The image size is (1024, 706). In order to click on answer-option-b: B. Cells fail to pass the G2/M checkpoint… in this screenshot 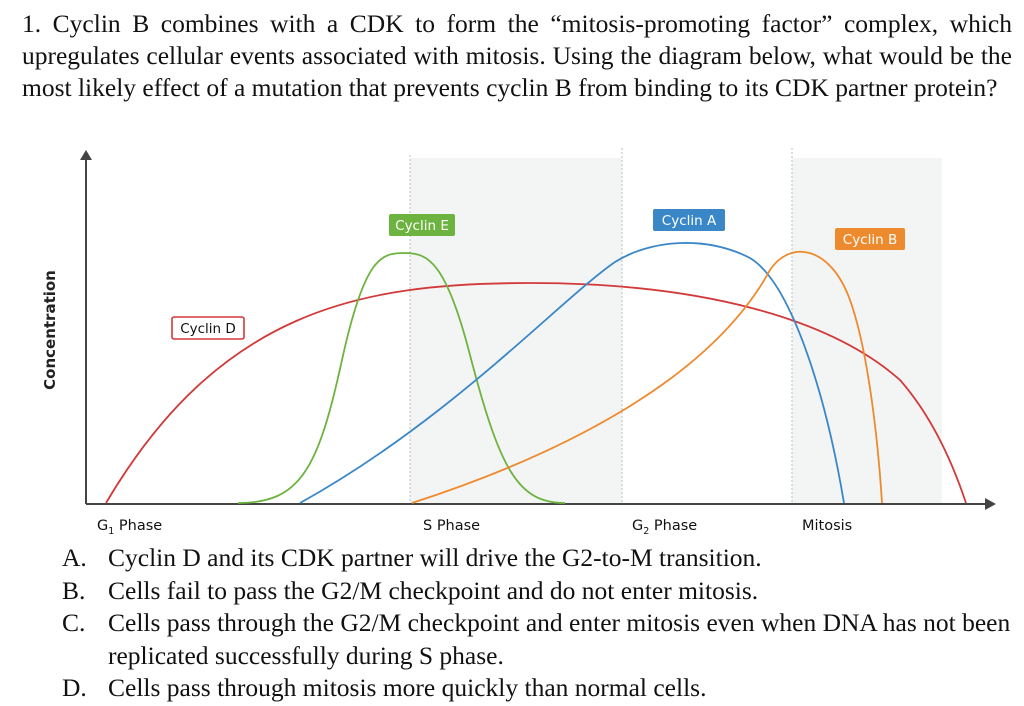, I will do `click(537, 591)`.